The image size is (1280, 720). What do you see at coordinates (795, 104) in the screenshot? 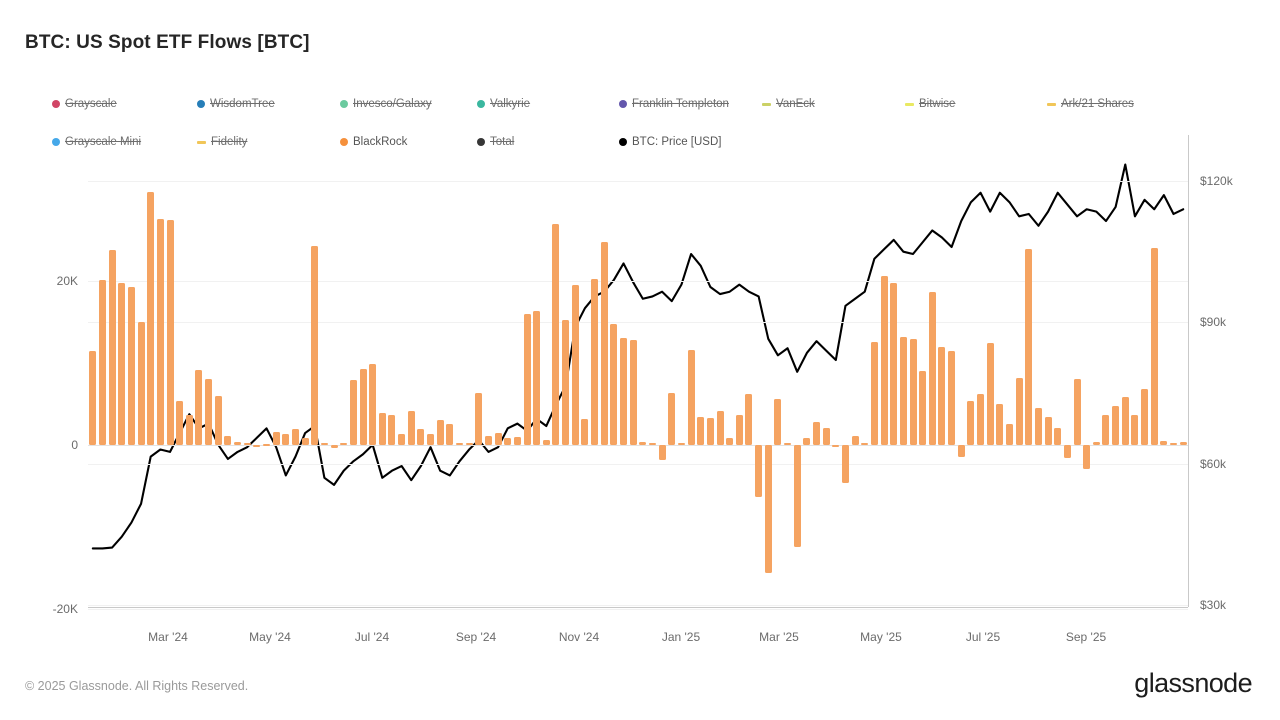
I see `legend-item-label: VanEck` at bounding box center [795, 104].